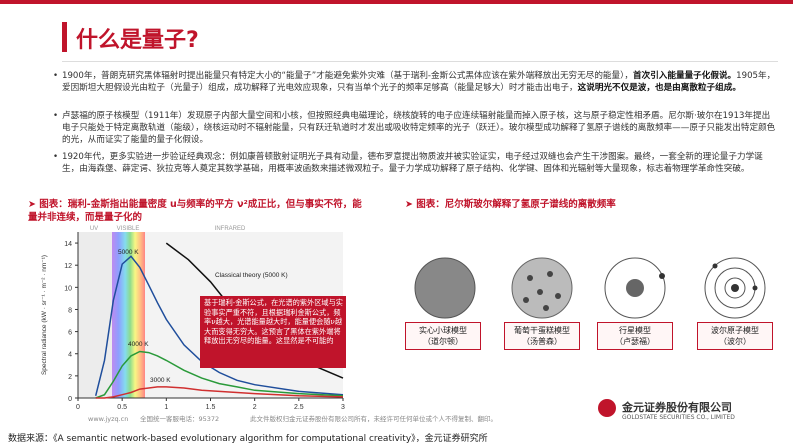  I want to click on series-label: 4000 K, so click(138, 344).